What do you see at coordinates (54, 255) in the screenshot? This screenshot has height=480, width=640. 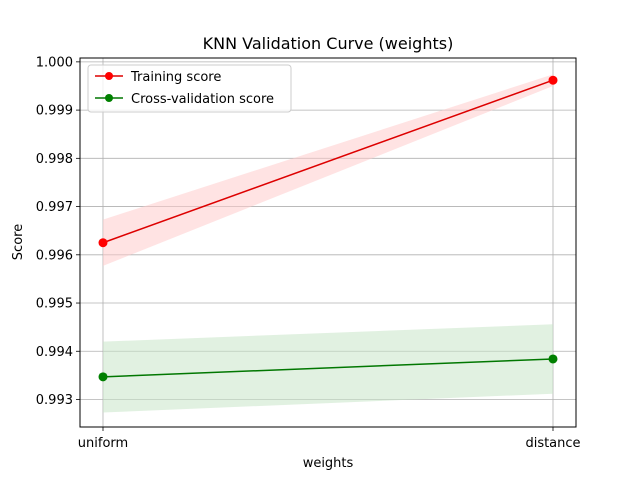 I see `y-tick-label: 0.996` at bounding box center [54, 255].